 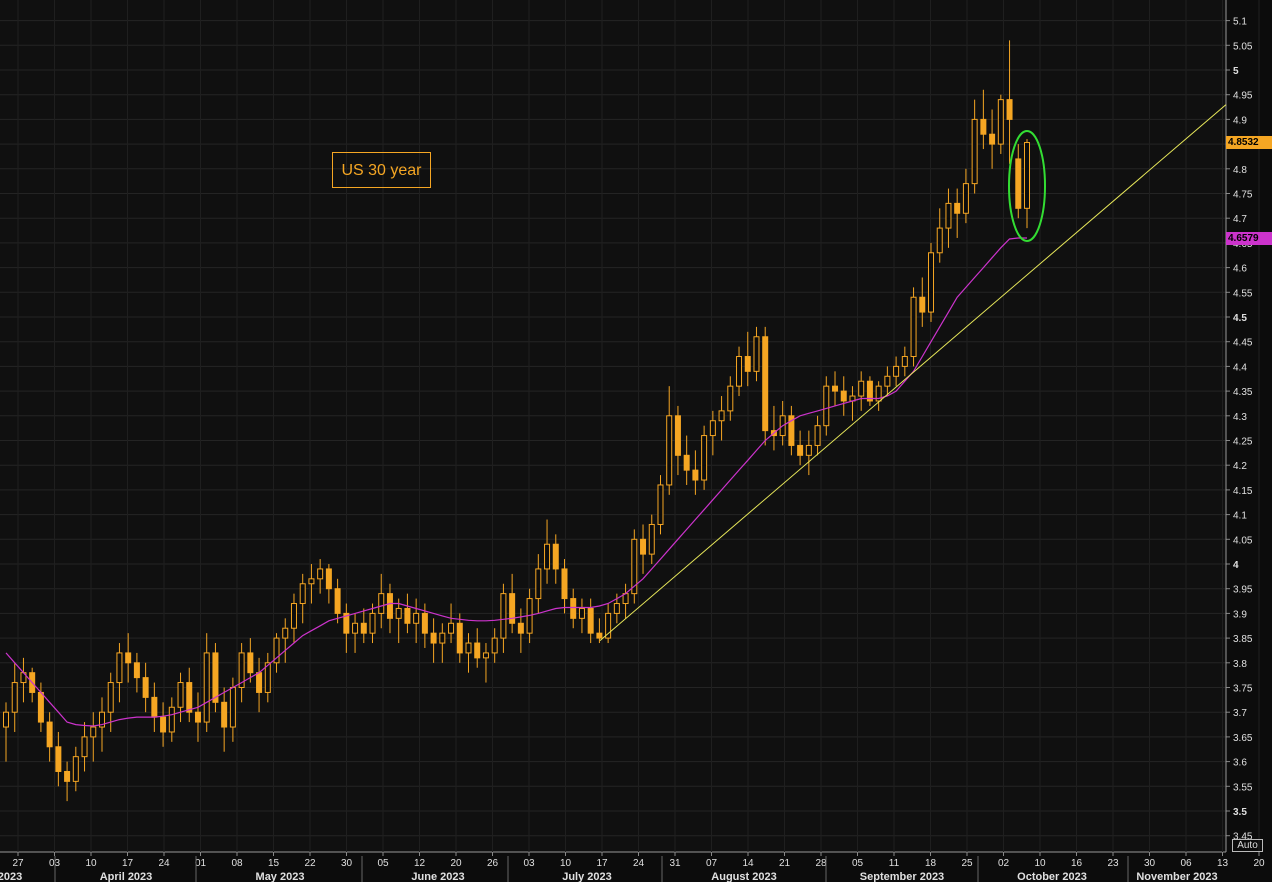 I want to click on x-month-label: November 2023, so click(x=1176, y=876).